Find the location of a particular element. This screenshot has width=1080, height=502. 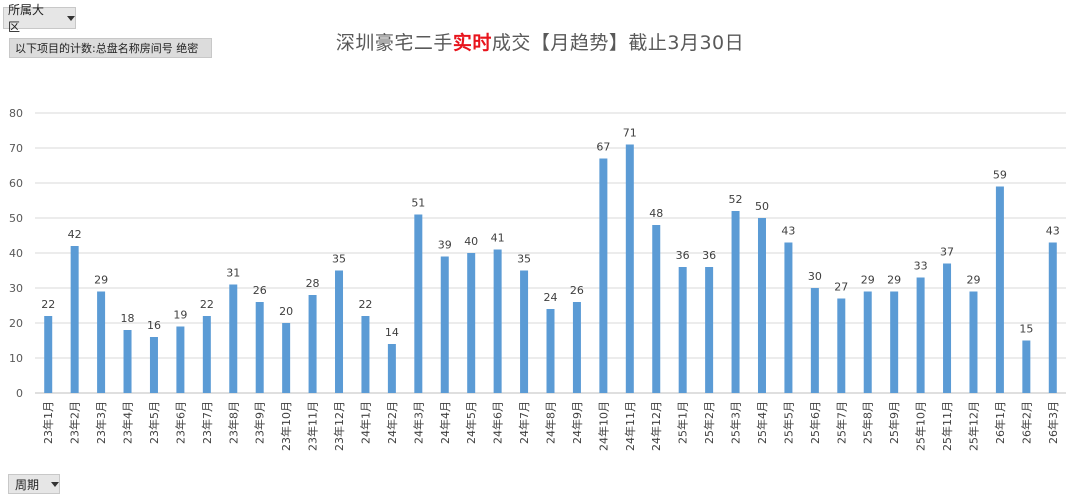

data-label: 26 is located at coordinates (260, 290).